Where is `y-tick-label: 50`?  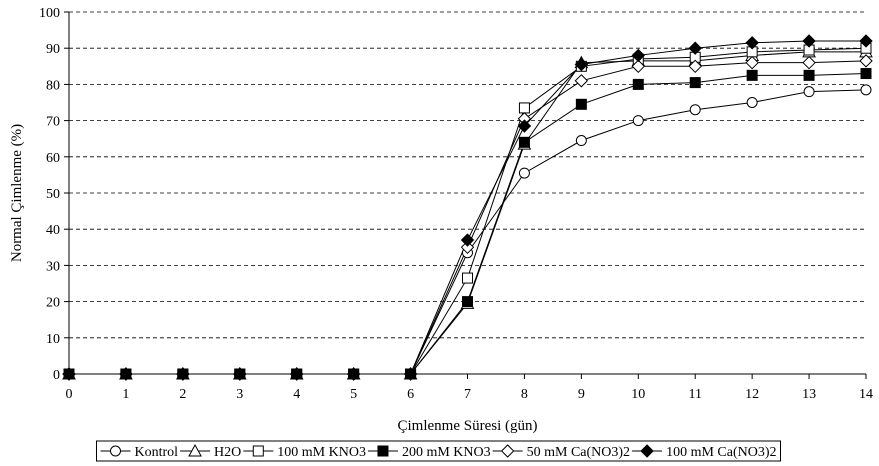 y-tick-label: 50 is located at coordinates (53, 194).